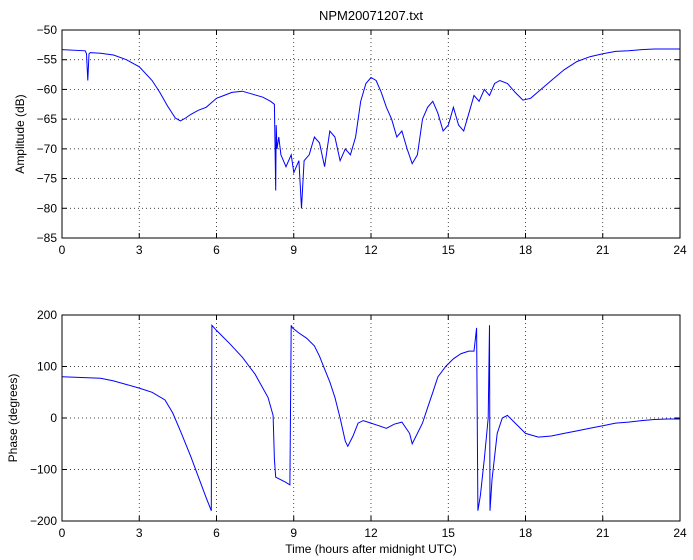 Image resolution: width=693 pixels, height=560 pixels. I want to click on amplitude-y-tick-label: −65, so click(47, 119).